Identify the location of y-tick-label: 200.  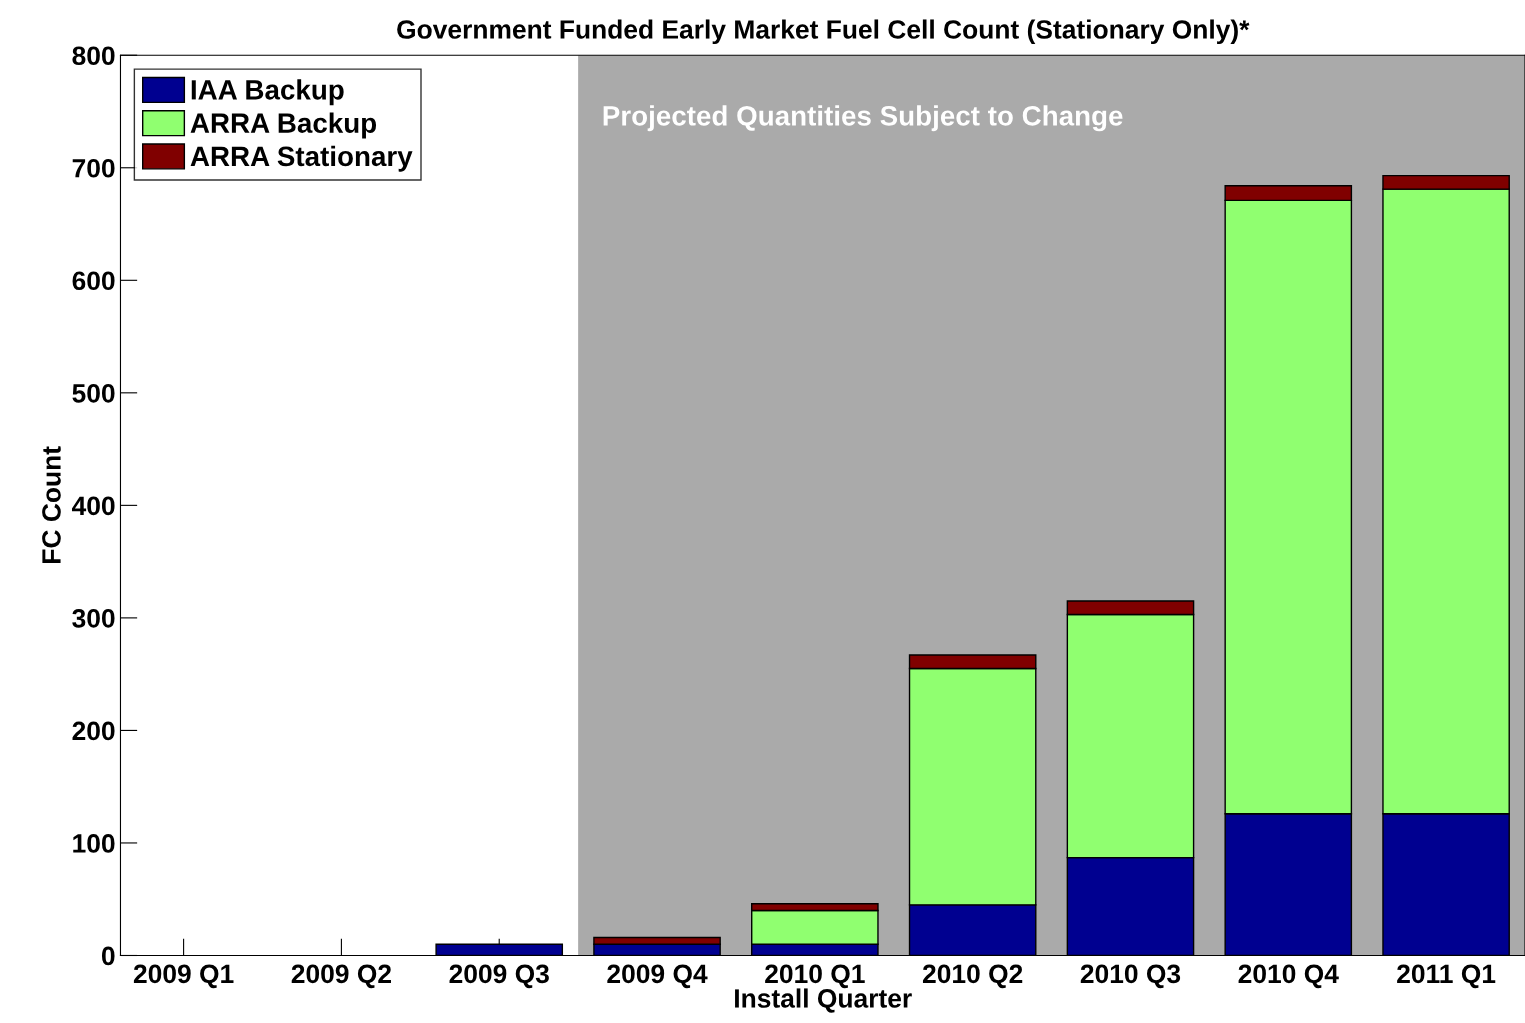
(93, 731).